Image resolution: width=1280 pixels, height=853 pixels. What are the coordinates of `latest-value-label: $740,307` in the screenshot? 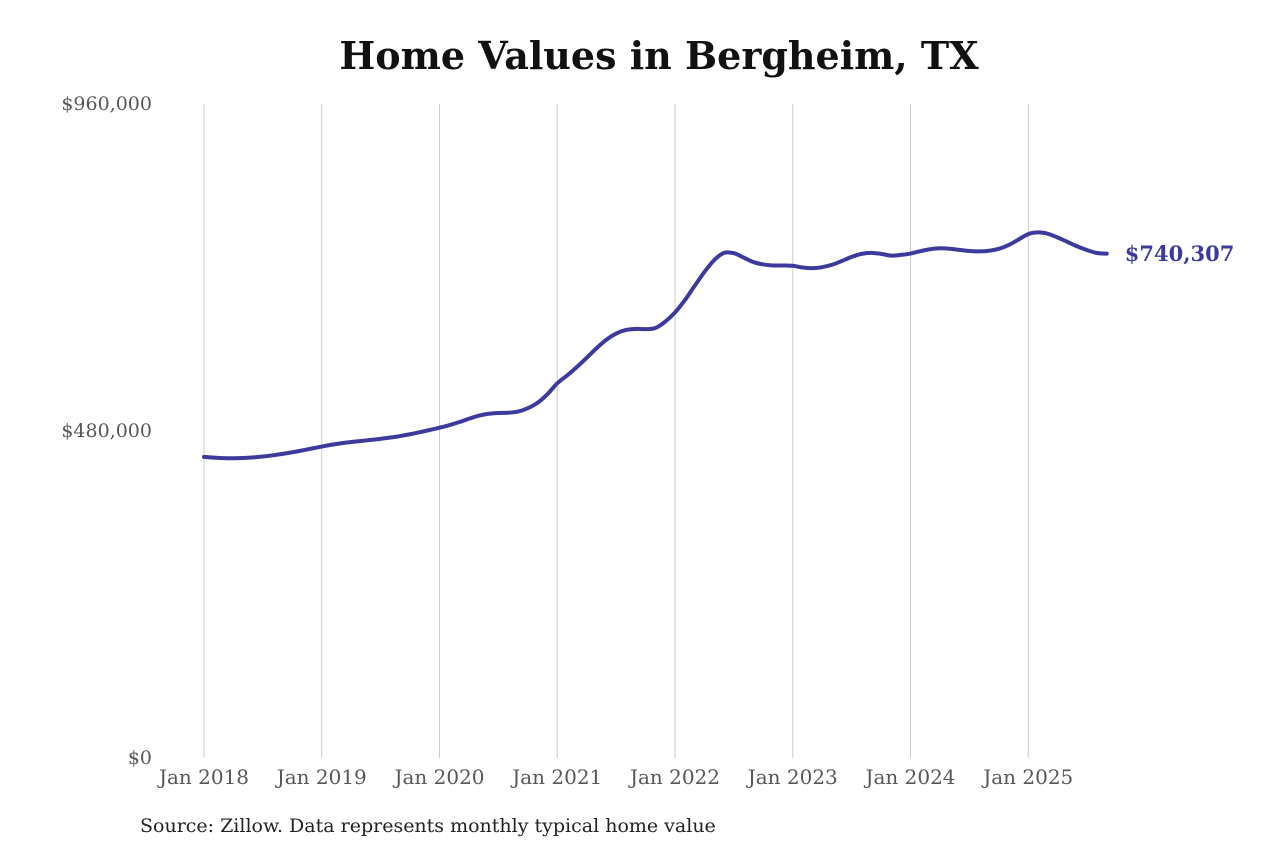 It's located at (1179, 253).